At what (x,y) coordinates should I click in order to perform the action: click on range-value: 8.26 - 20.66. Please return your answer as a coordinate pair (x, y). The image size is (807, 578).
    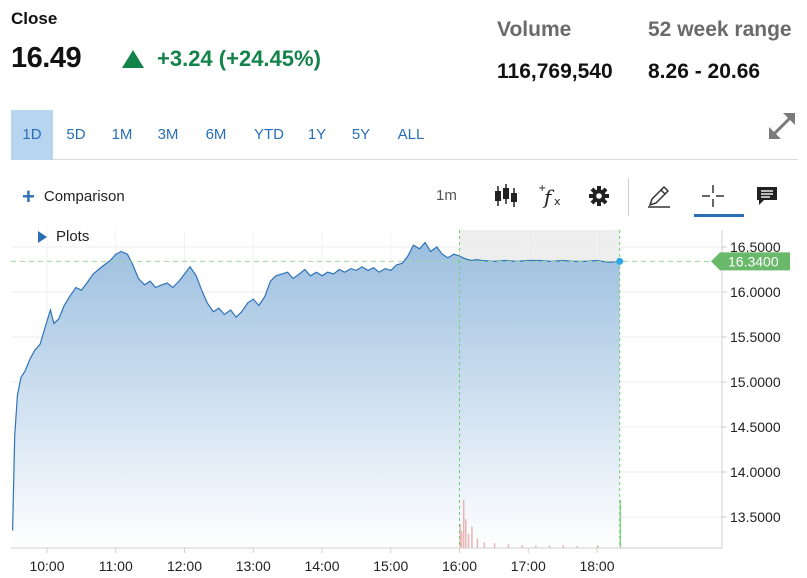
    Looking at the image, I should click on (704, 71).